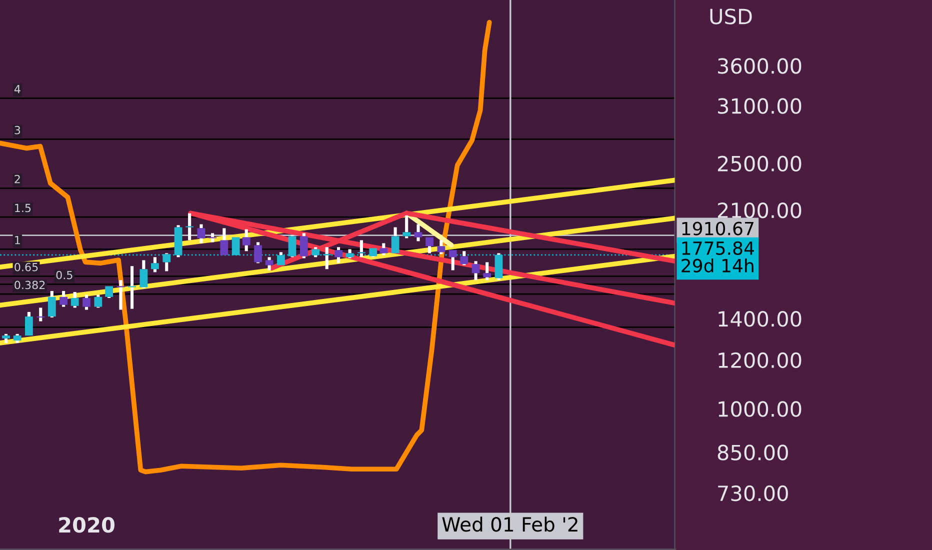 This screenshot has width=932, height=550. What do you see at coordinates (760, 164) in the screenshot?
I see `y-tick-label: 2500.00` at bounding box center [760, 164].